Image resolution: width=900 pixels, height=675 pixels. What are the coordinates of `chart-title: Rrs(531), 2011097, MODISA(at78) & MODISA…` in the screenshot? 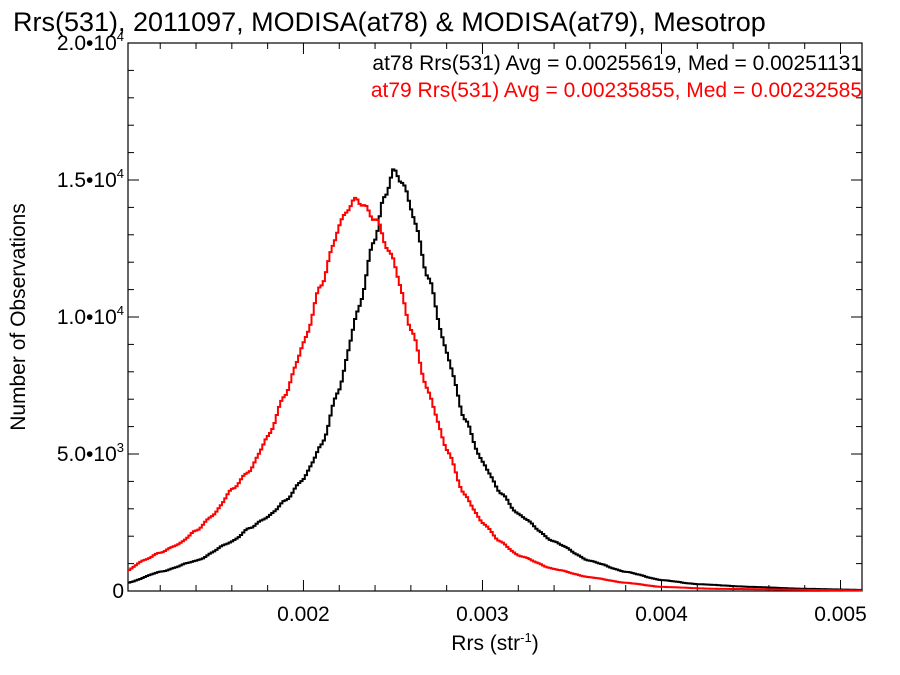 It's located at (389, 22).